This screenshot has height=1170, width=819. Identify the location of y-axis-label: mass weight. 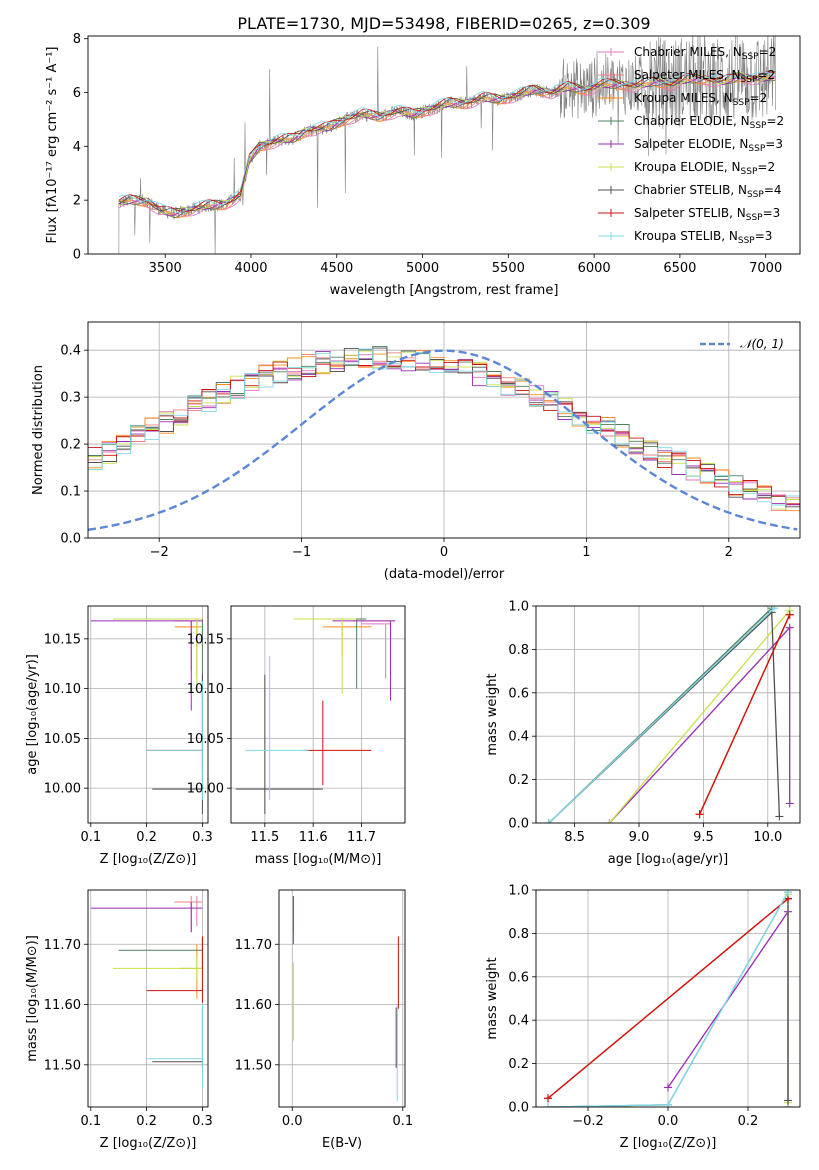
(492, 714).